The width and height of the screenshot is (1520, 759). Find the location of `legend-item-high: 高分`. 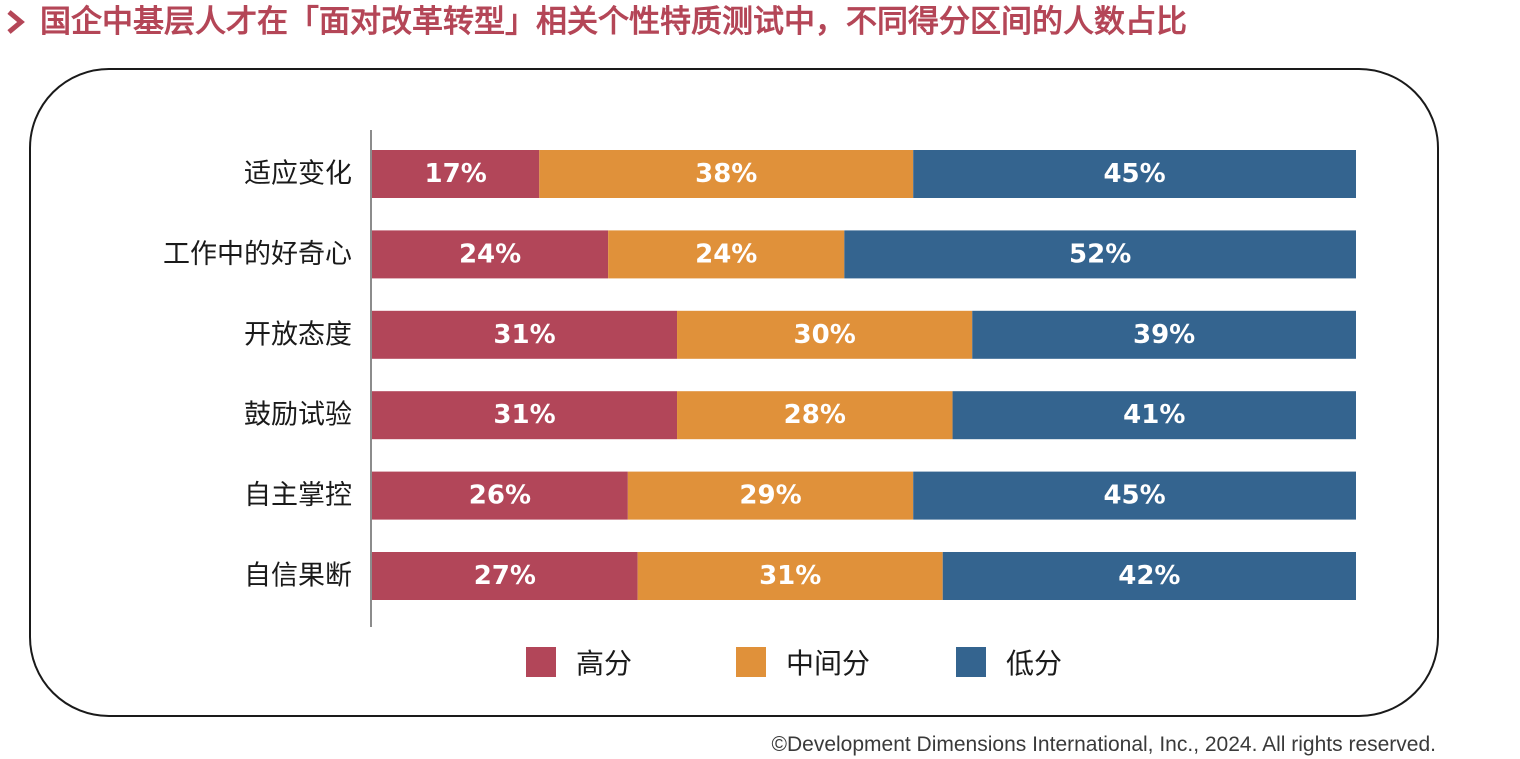

legend-item-high: 高分 is located at coordinates (579, 662).